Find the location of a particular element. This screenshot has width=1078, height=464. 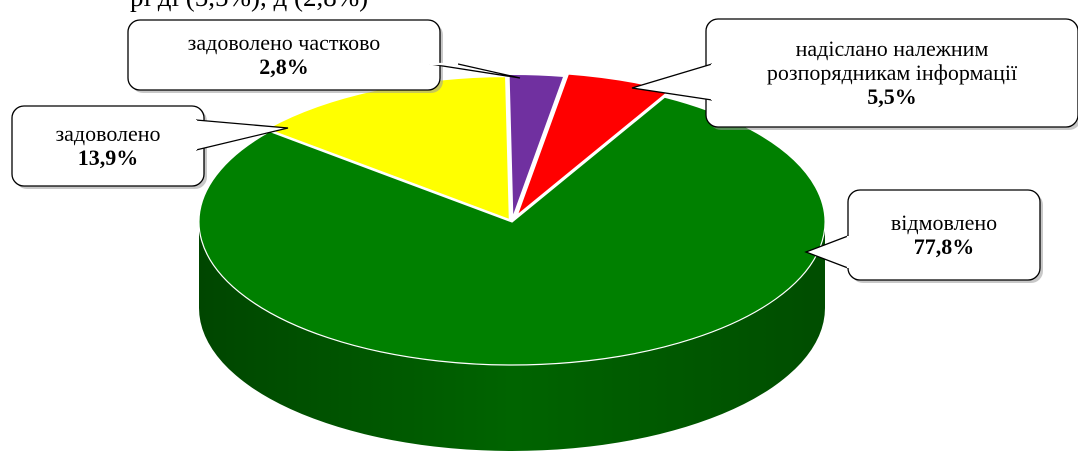

slice-value-label: 77,8% is located at coordinates (944, 246).